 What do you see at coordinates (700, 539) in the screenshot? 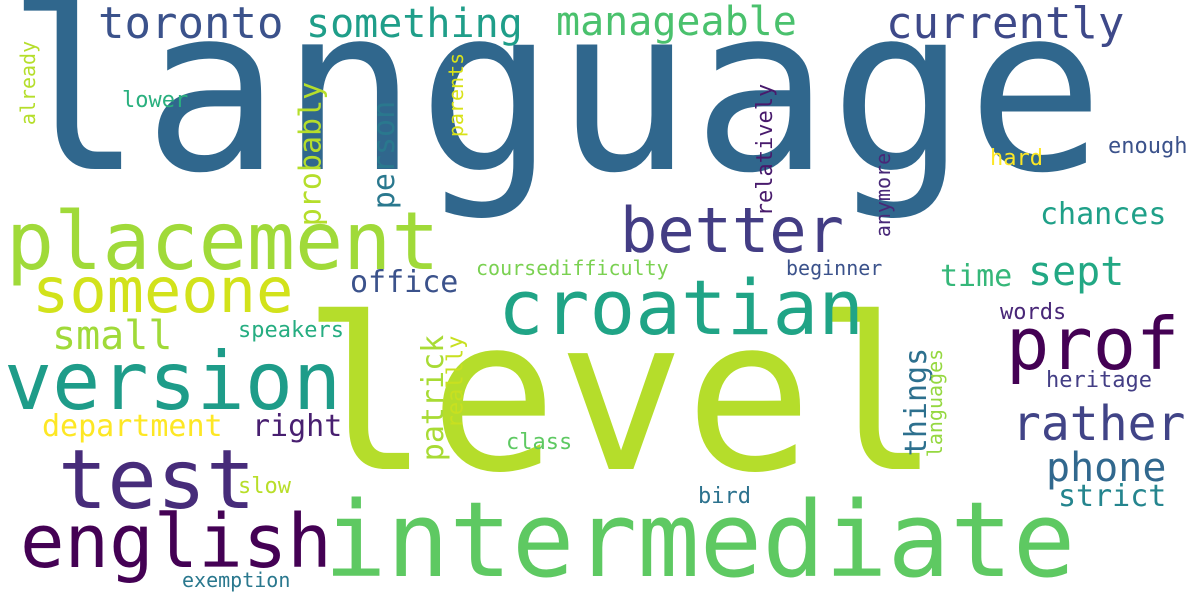
I see `word-intermediate: intermediate` at bounding box center [700, 539].